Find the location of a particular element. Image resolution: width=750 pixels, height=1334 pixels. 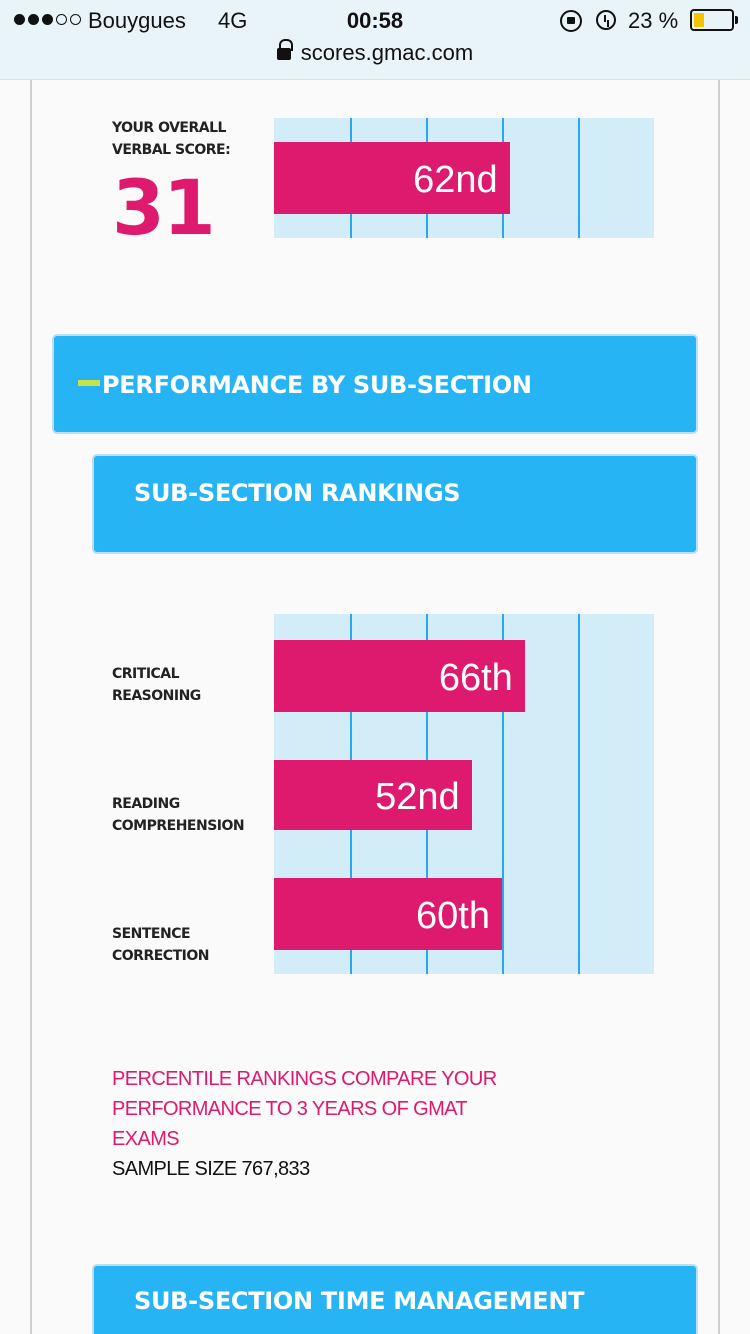

overall-score-label-line1: YOUR OVERALL is located at coordinates (169, 128).